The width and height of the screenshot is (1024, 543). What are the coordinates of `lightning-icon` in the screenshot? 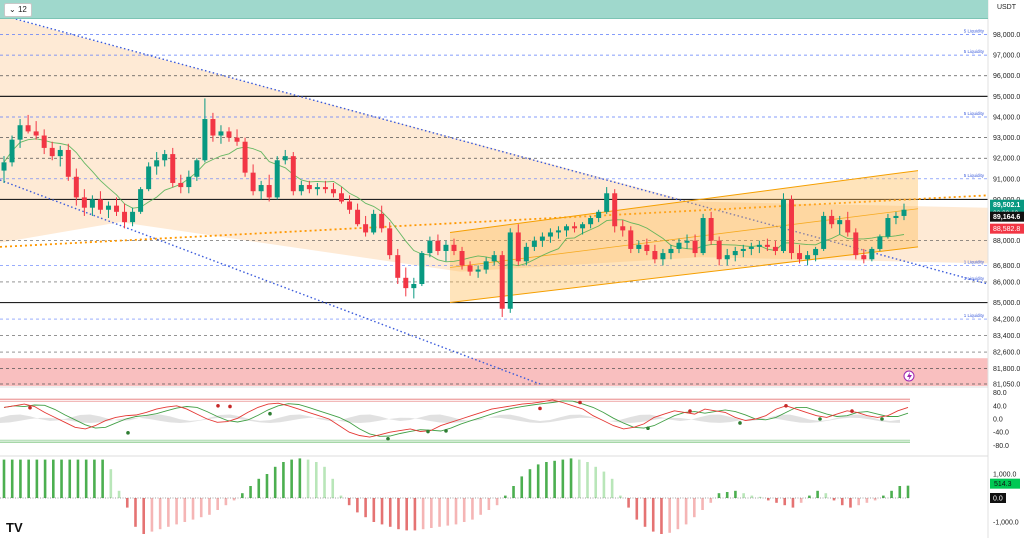 It's located at (909, 376).